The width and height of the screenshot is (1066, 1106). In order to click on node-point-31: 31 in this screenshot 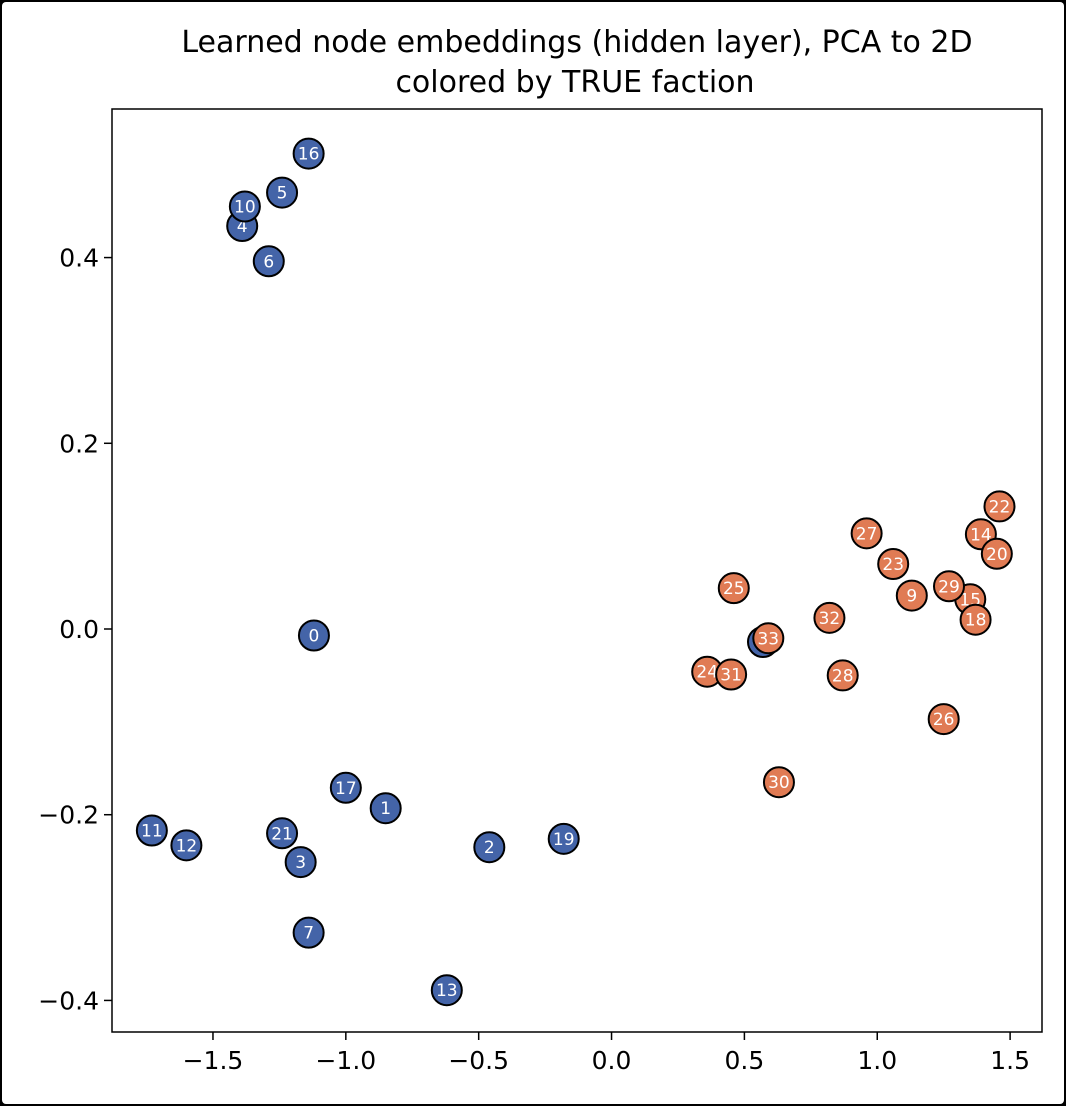, I will do `click(731, 674)`.